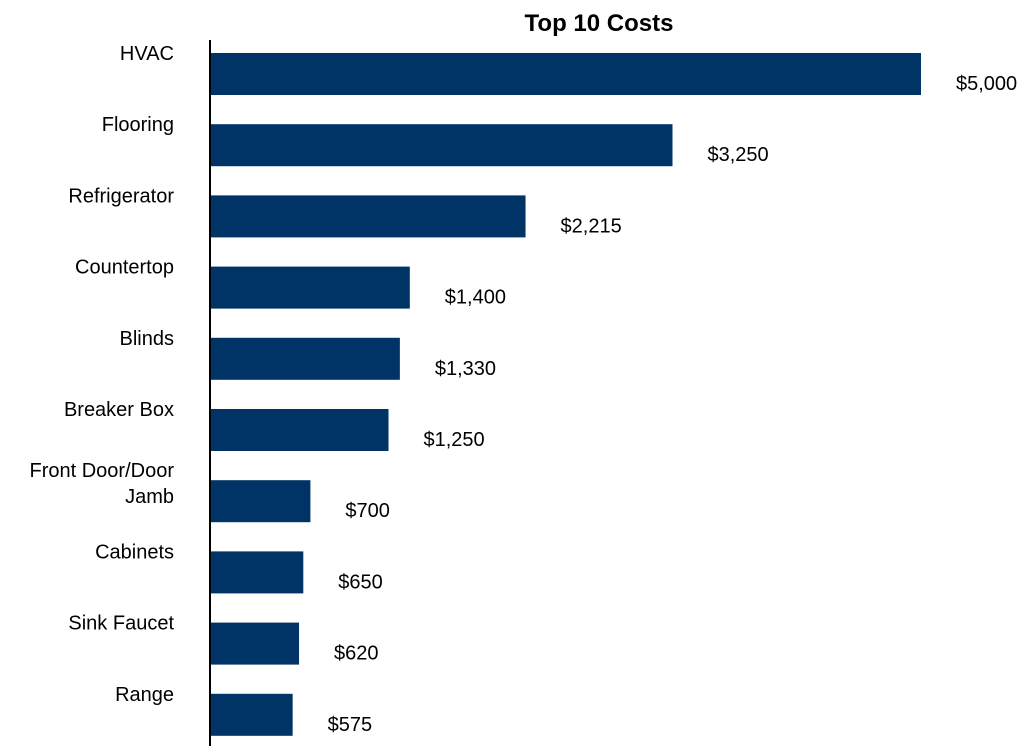  Describe the element at coordinates (591, 226) in the screenshot. I see `value-label-2: $2,215` at that location.